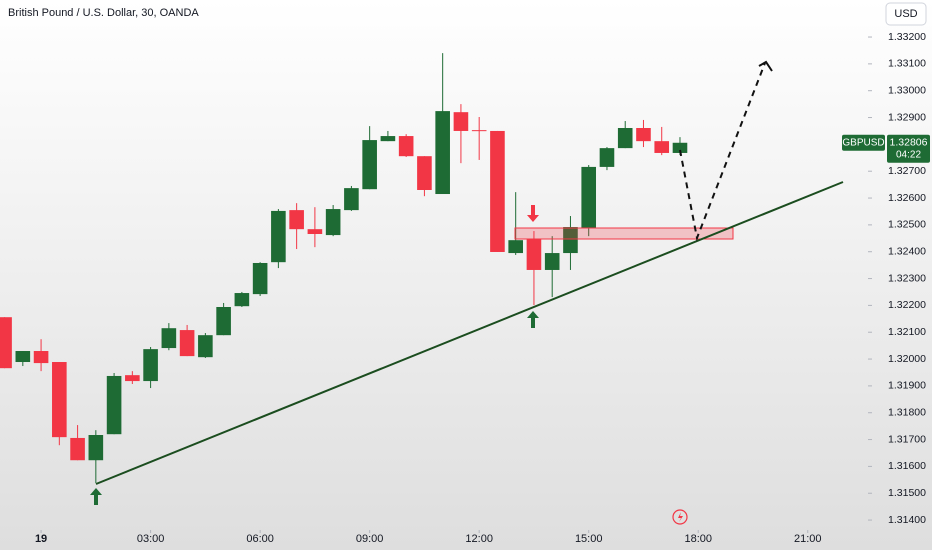 The width and height of the screenshot is (932, 550). What do you see at coordinates (41, 539) in the screenshot?
I see `x-tick-label: 19` at bounding box center [41, 539].